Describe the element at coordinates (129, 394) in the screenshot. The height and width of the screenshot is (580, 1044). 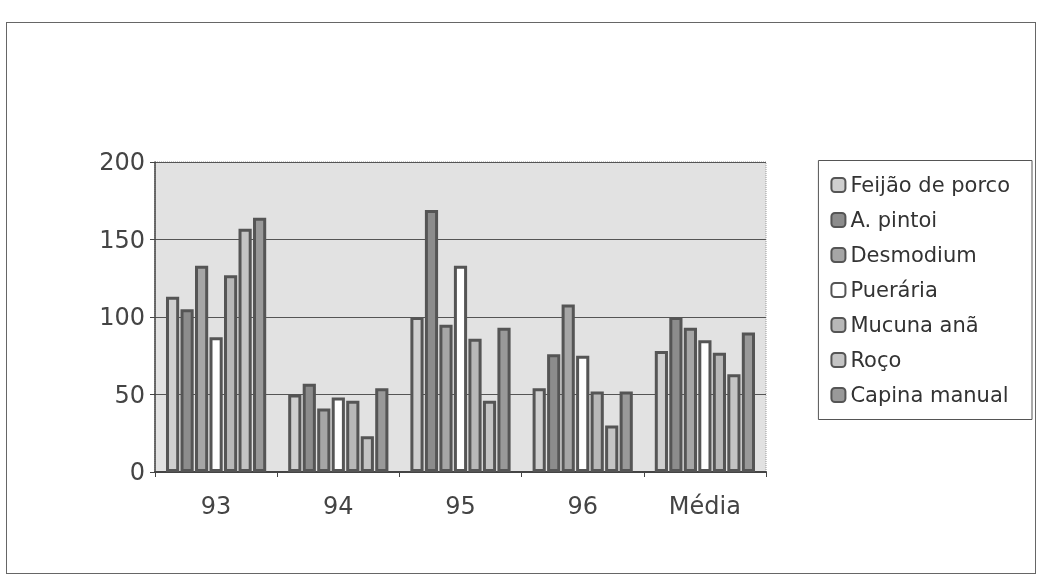
I see `y-tick-label: 50` at that location.